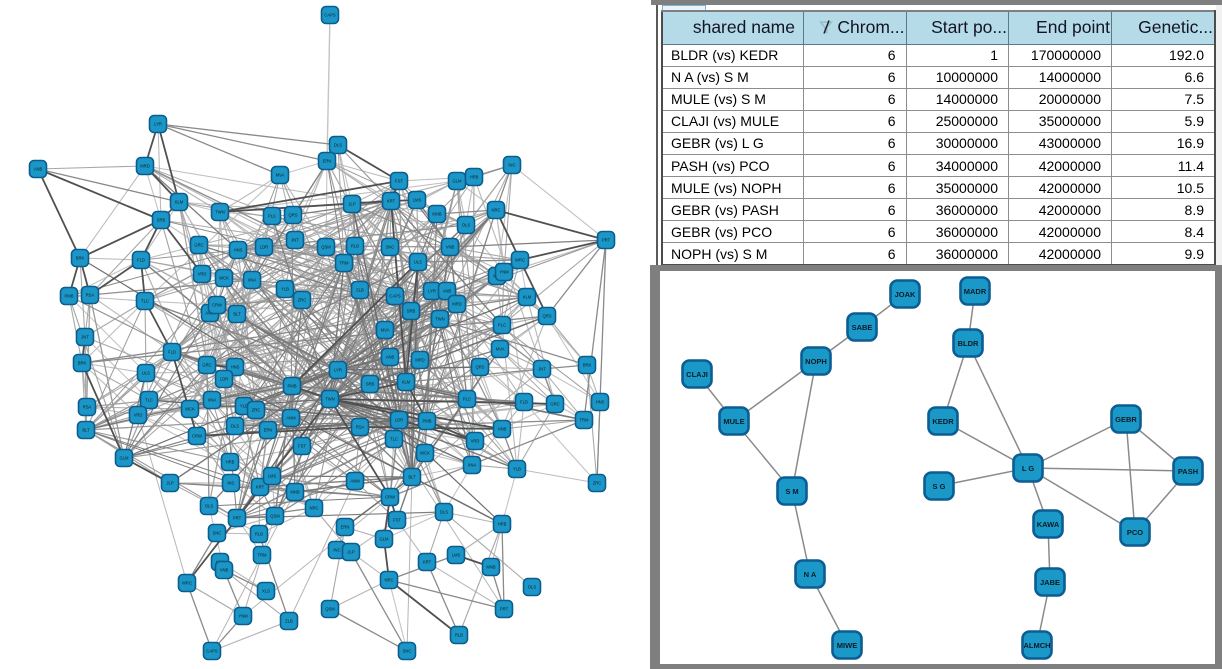 The height and width of the screenshot is (669, 1222). I want to click on svg-text: RSA, so click(360, 427).